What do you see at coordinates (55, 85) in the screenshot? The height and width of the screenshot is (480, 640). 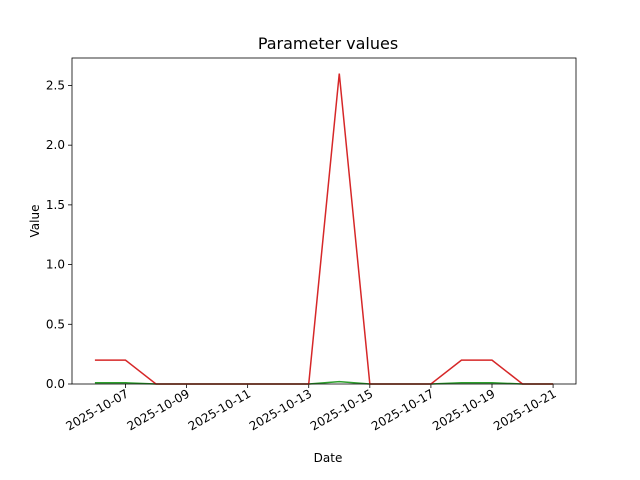 I see `y-tick-label: 2.5` at bounding box center [55, 85].